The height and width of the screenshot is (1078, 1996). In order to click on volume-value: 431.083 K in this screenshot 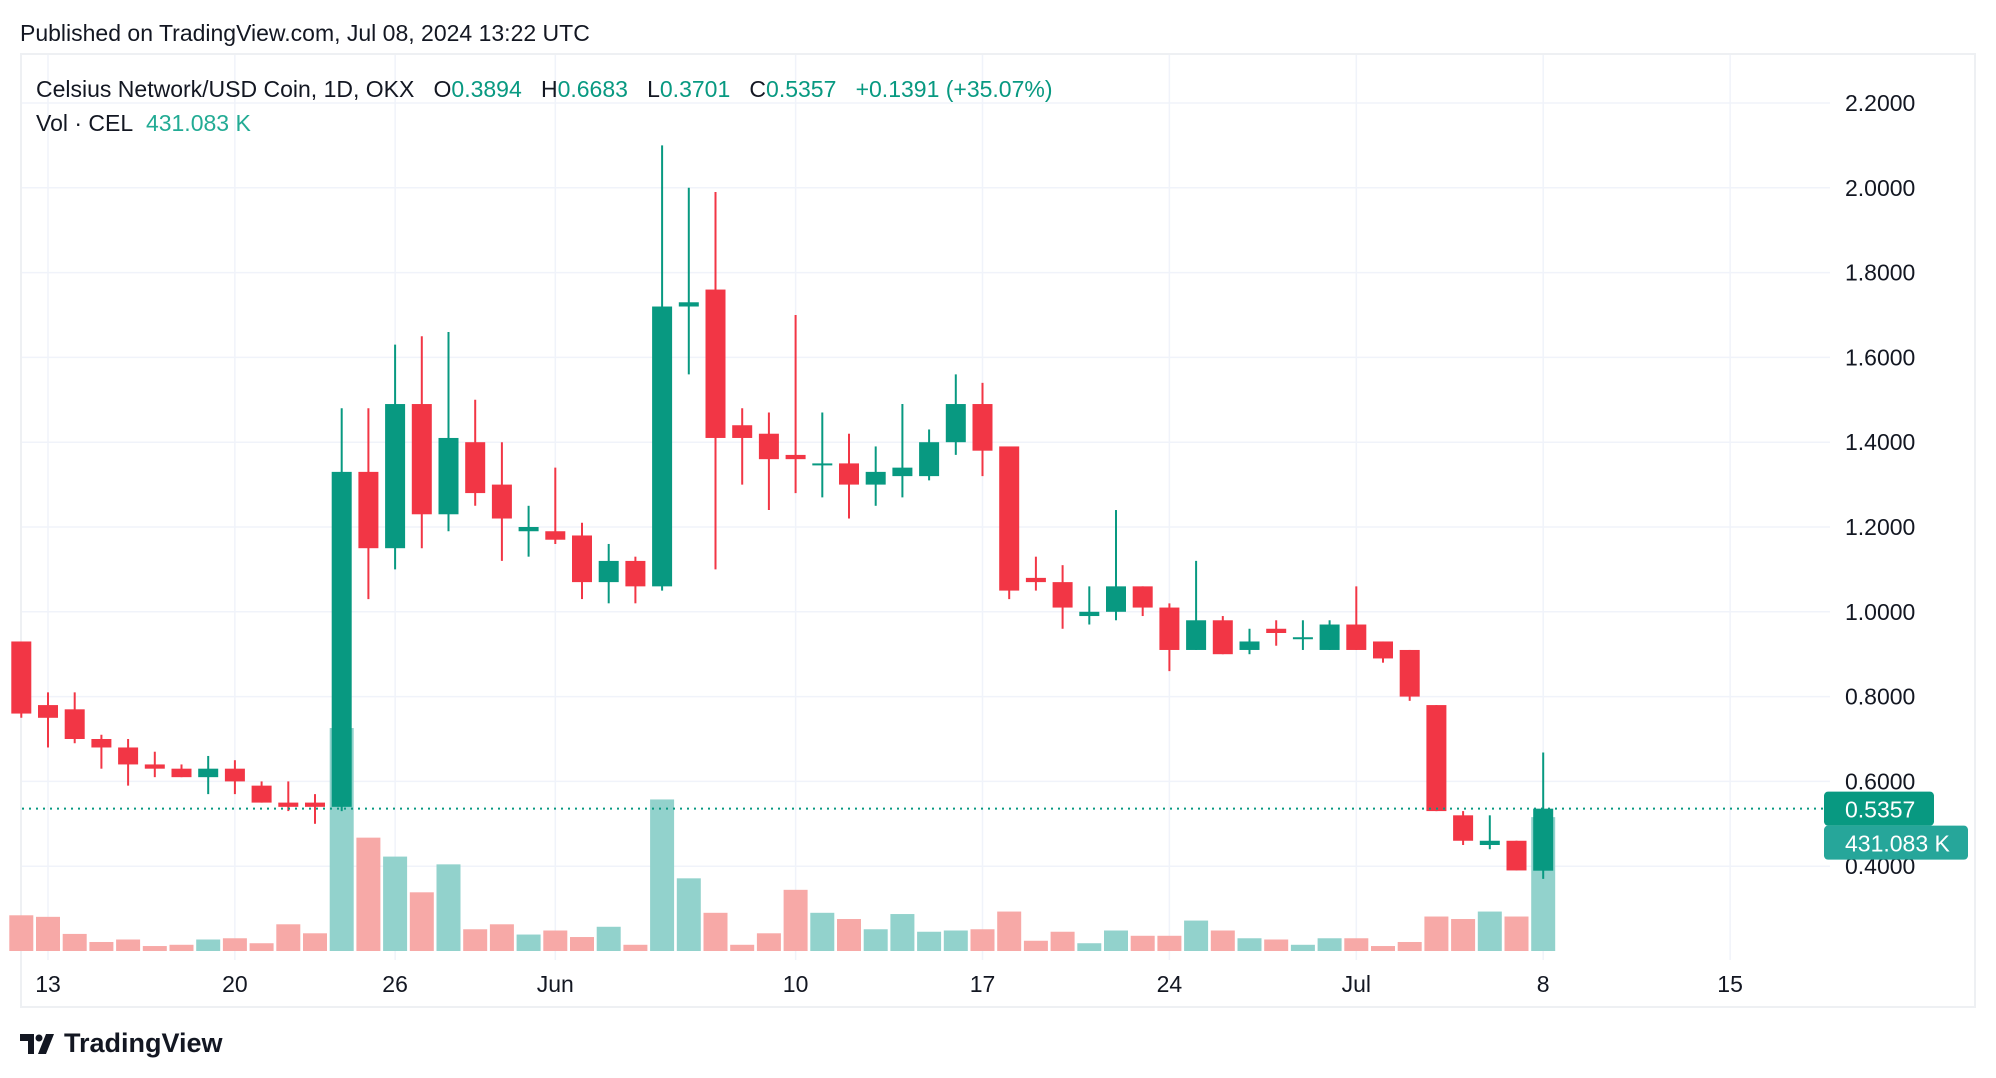, I will do `click(198, 123)`.